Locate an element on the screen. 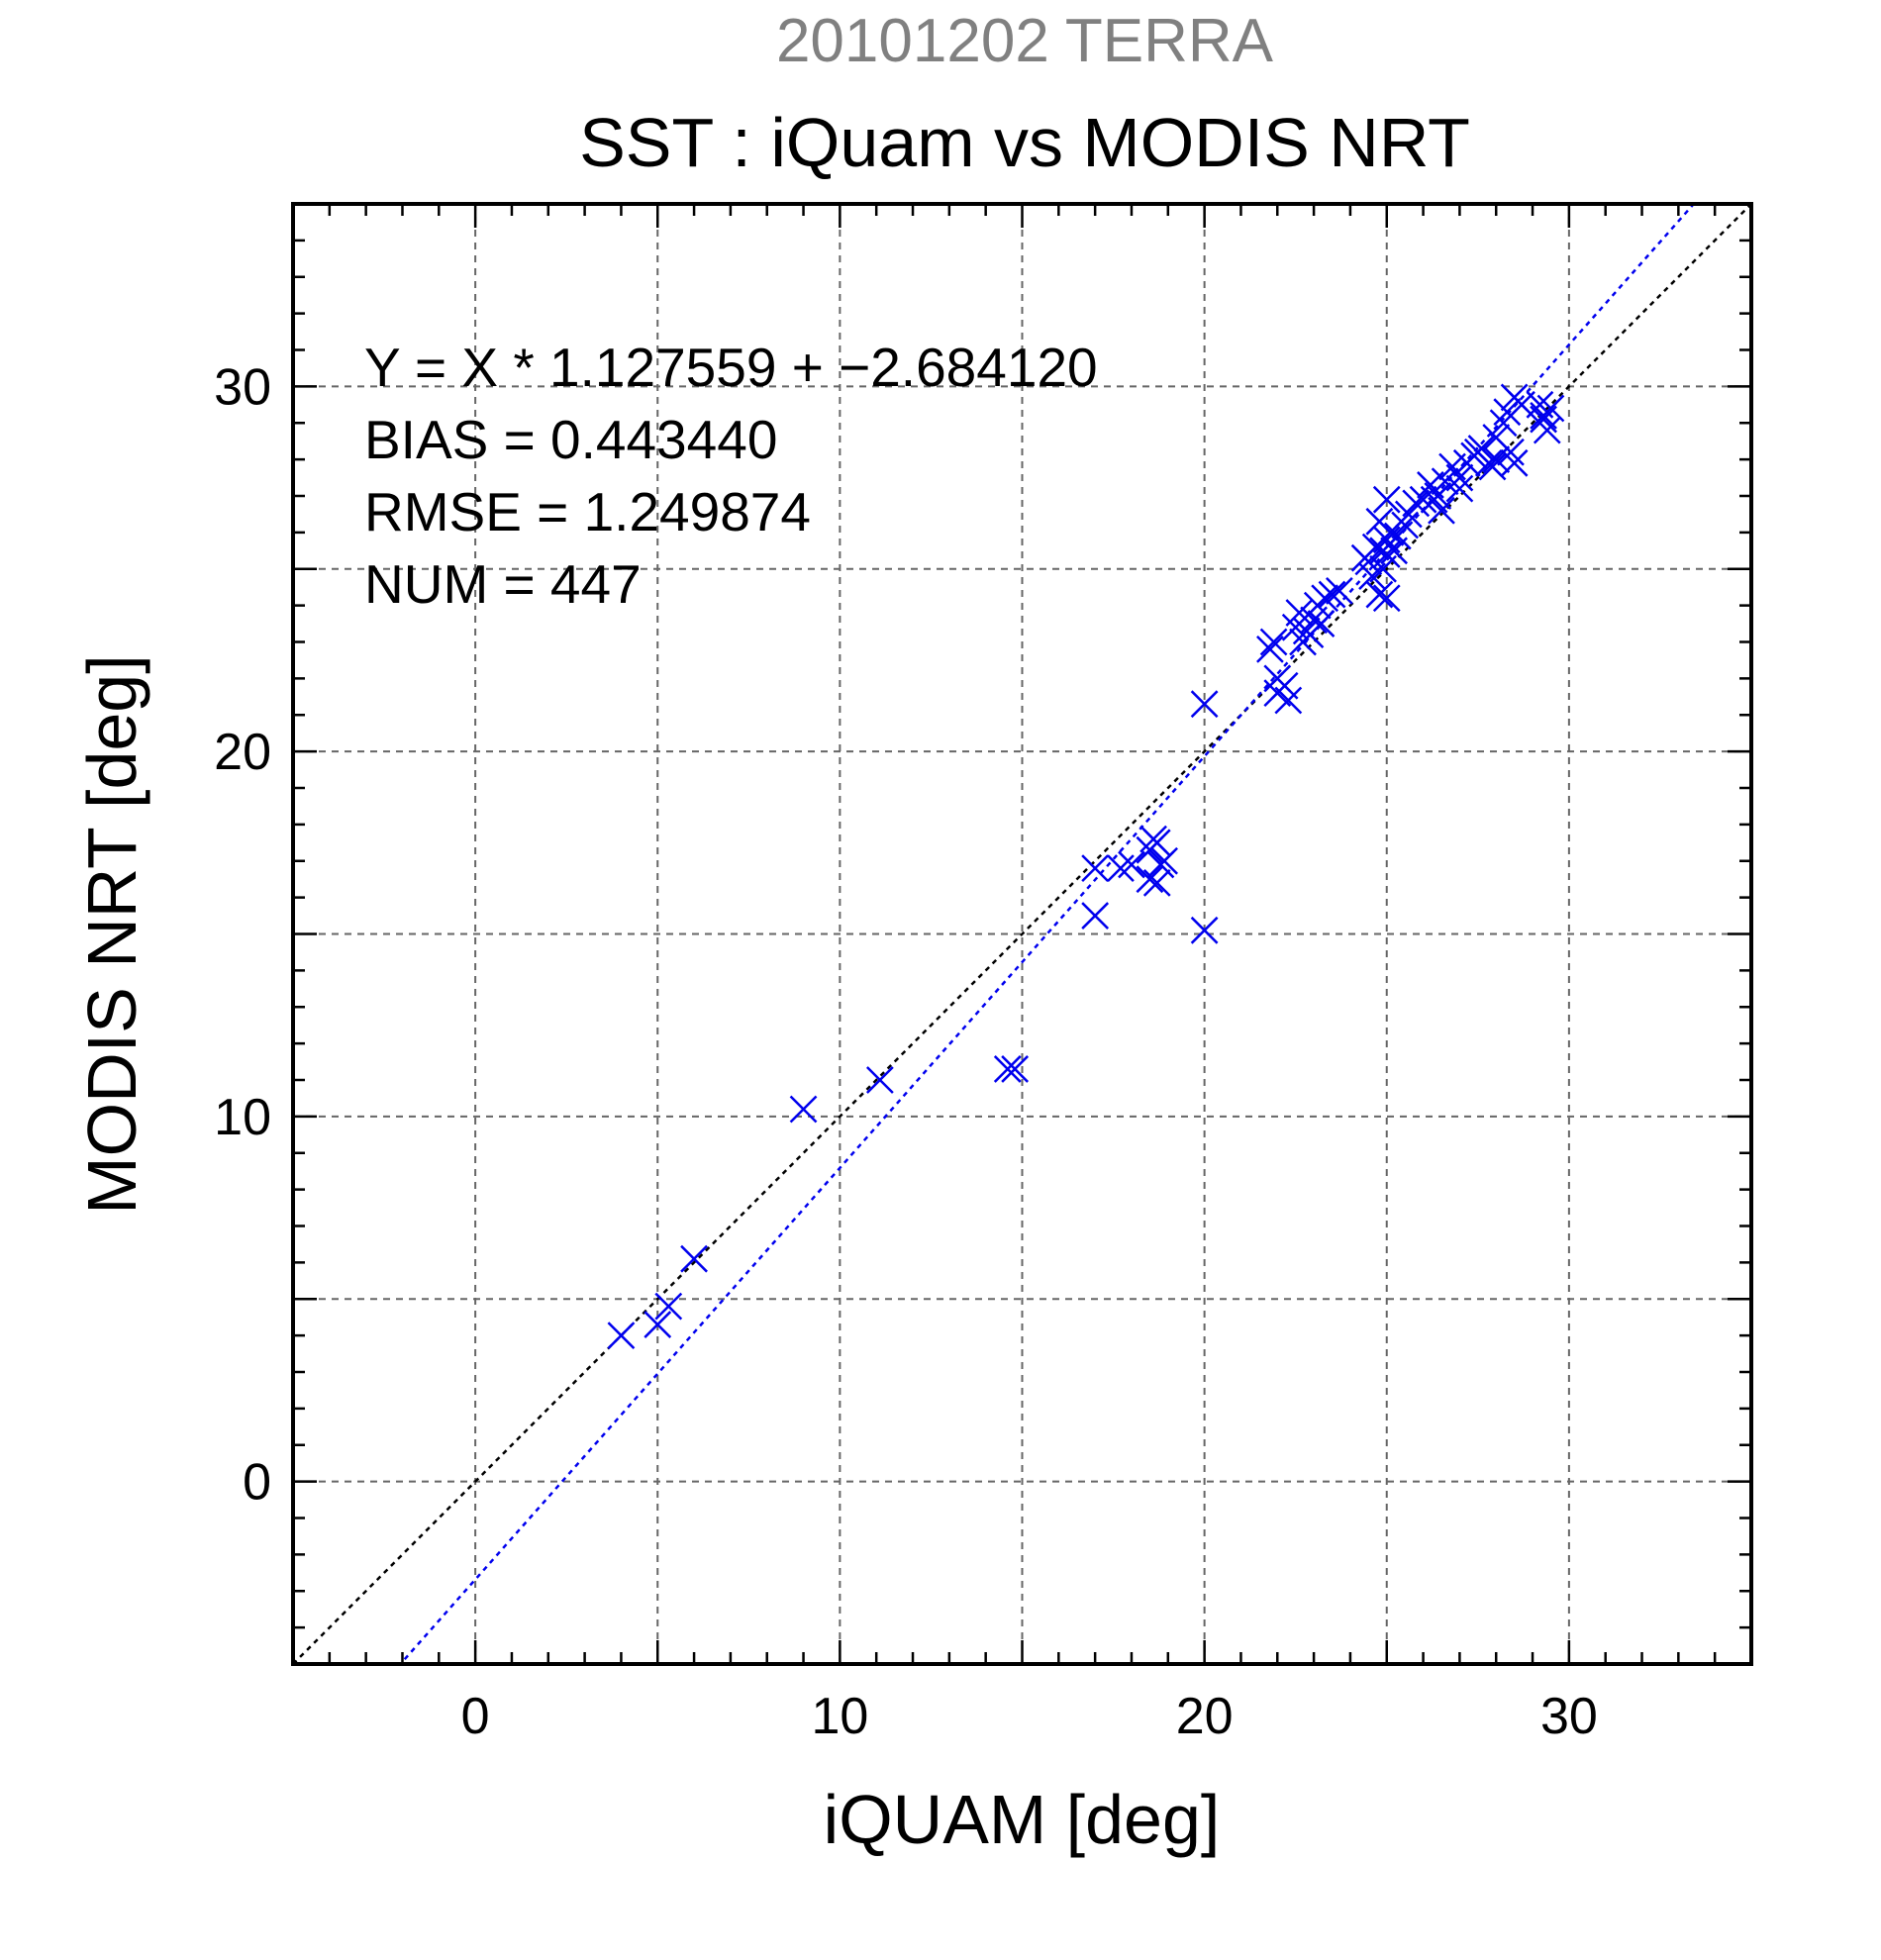 This screenshot has width=1881, height=1960. bias-stat: BIAS = 0.443440 is located at coordinates (571, 439).